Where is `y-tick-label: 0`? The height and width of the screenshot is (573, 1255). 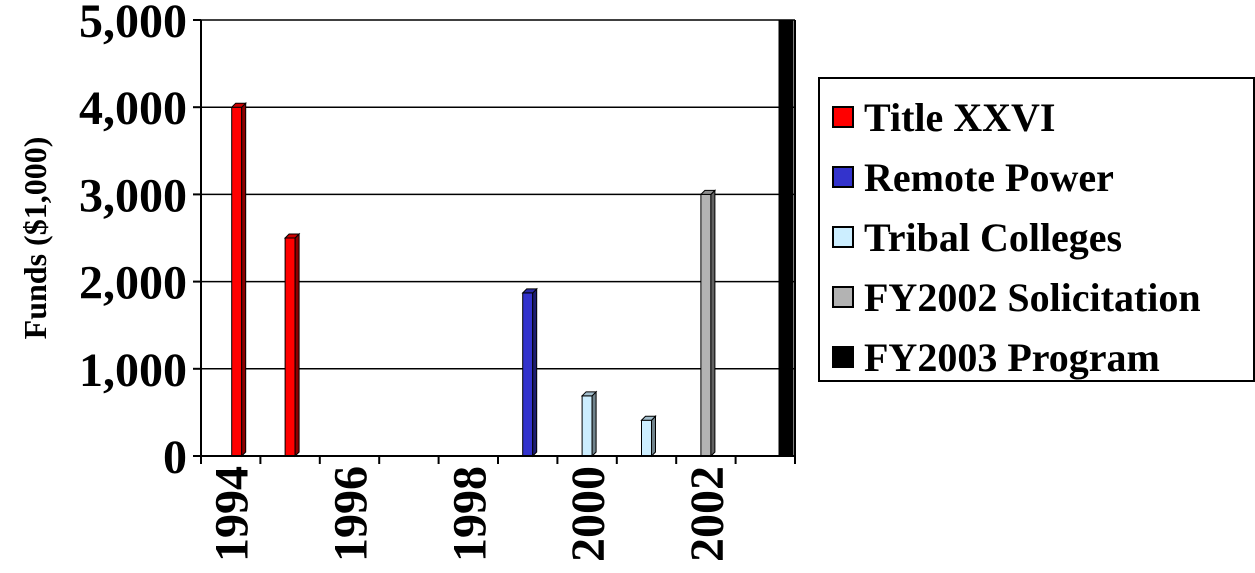
y-tick-label: 0 is located at coordinates (175, 457).